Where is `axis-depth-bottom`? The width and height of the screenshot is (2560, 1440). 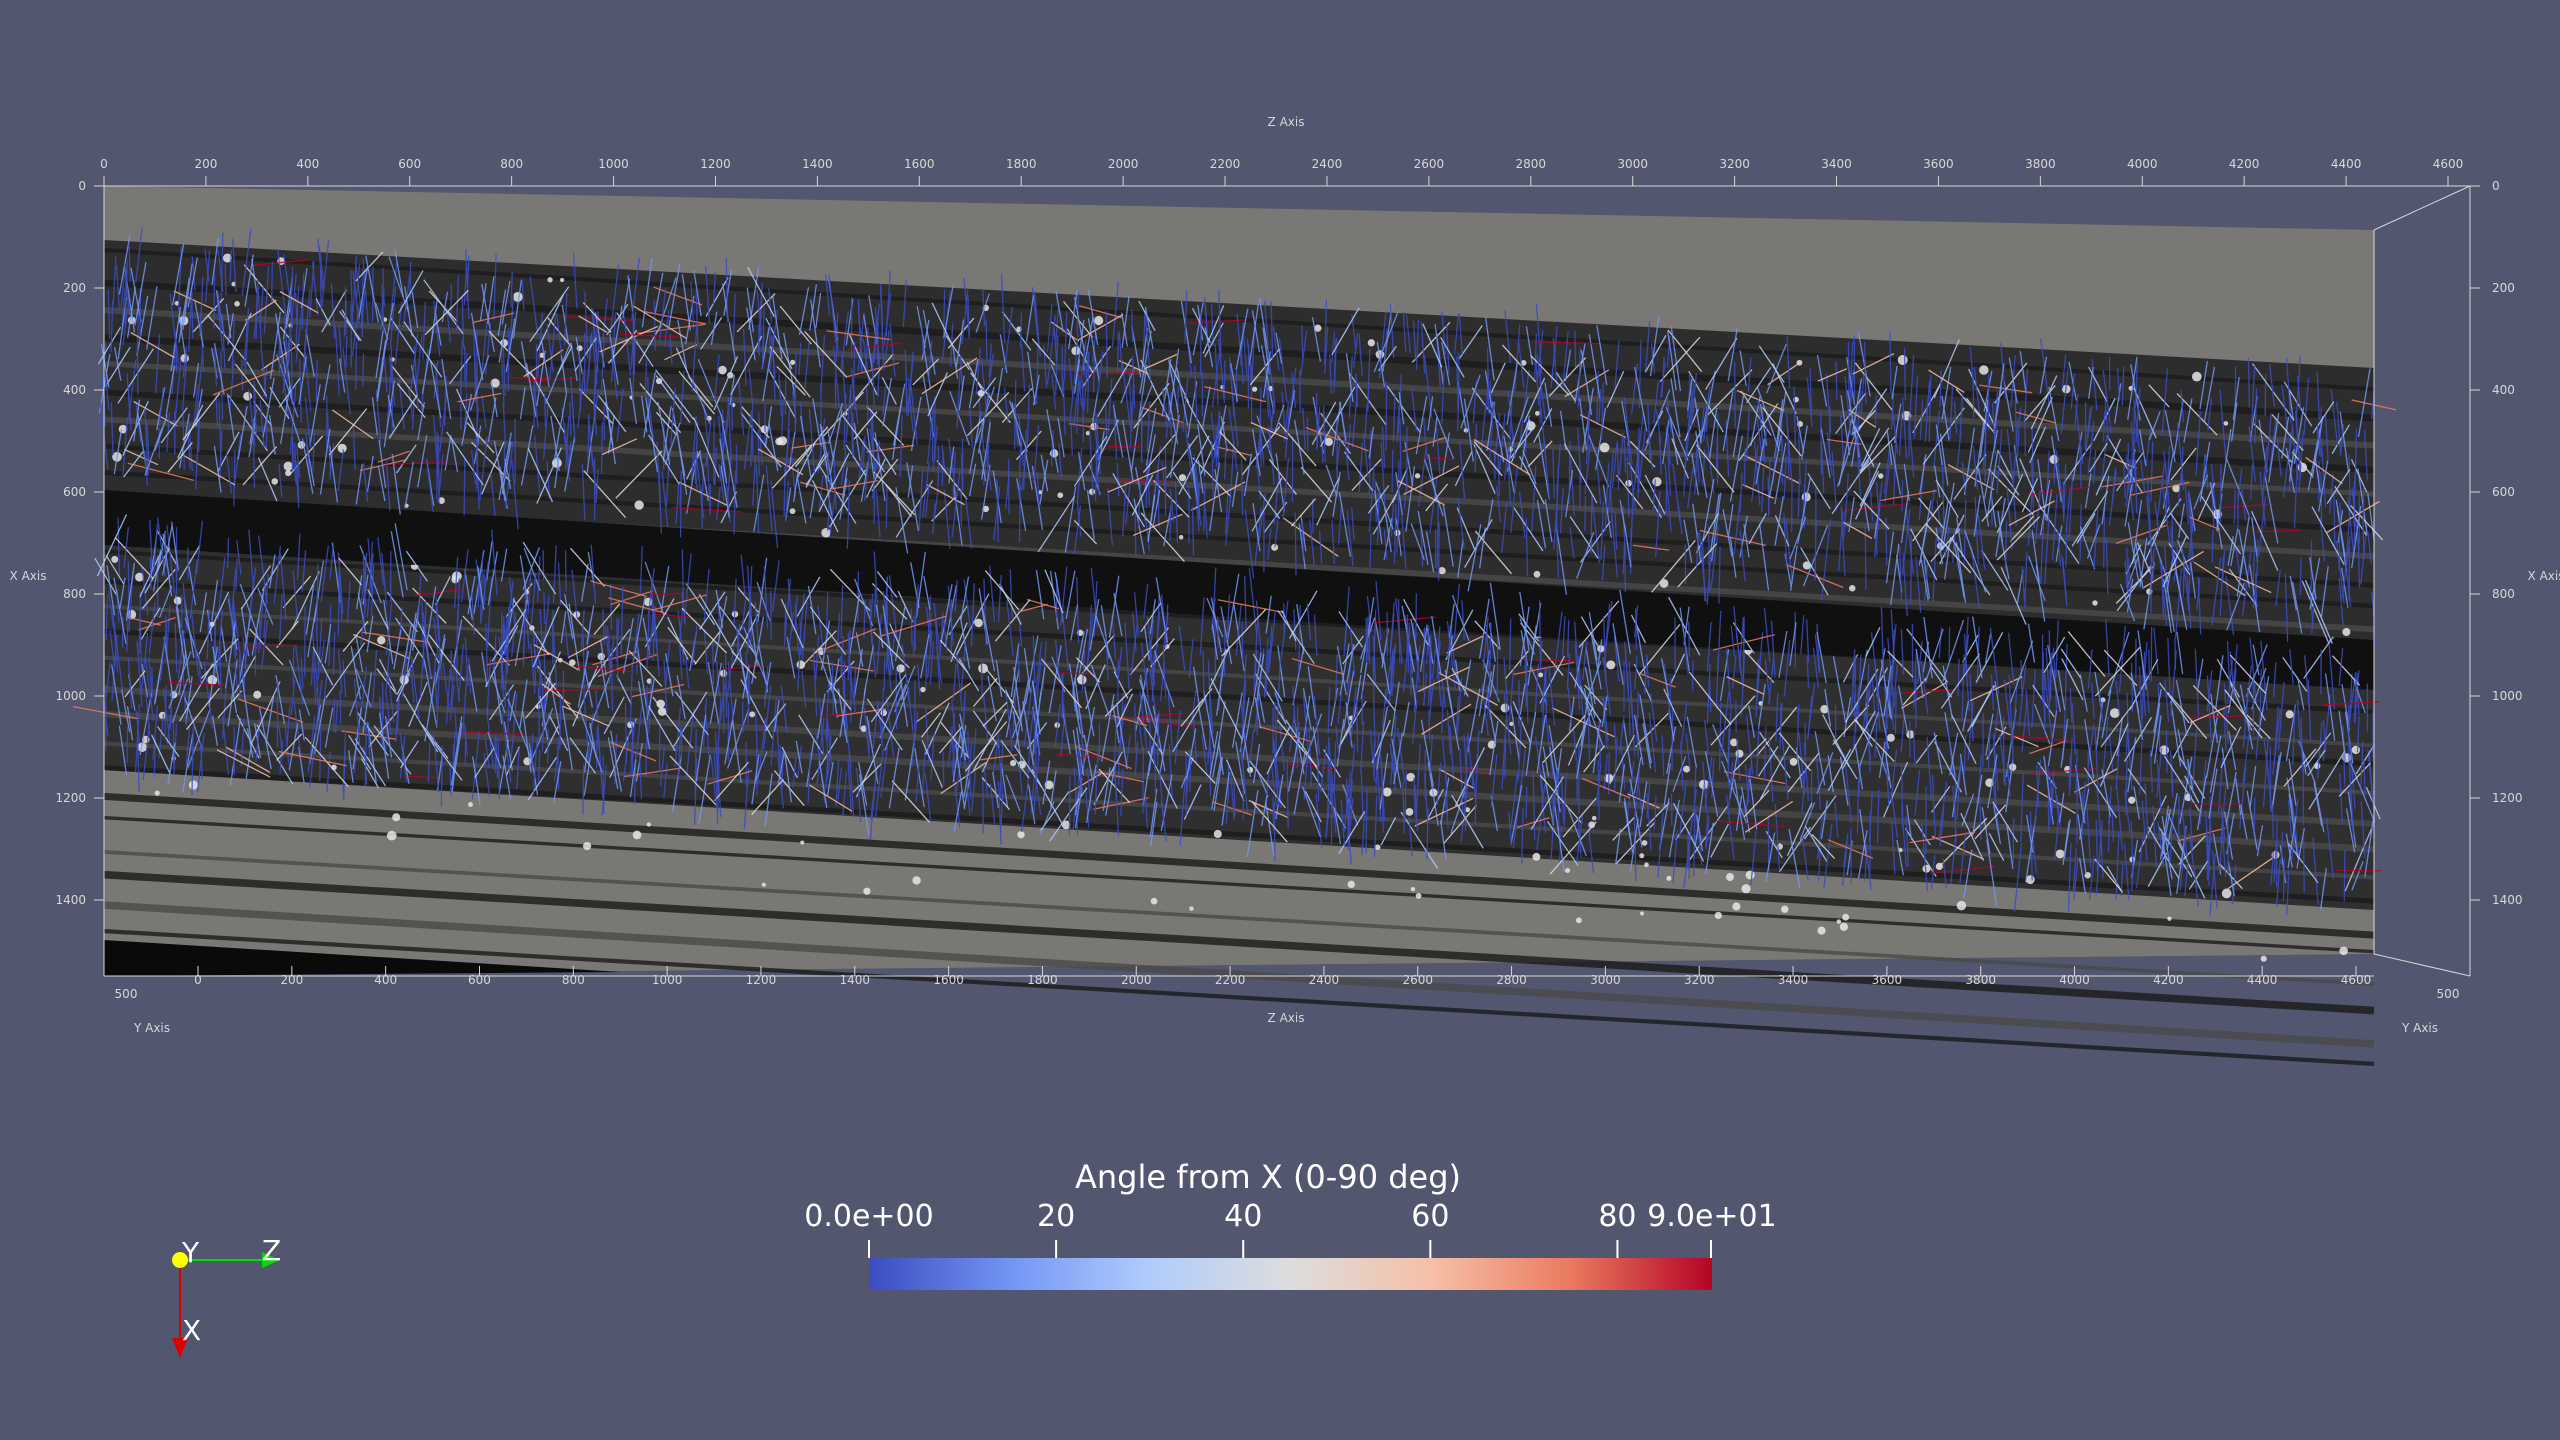 axis-depth-bottom is located at coordinates (2422, 965).